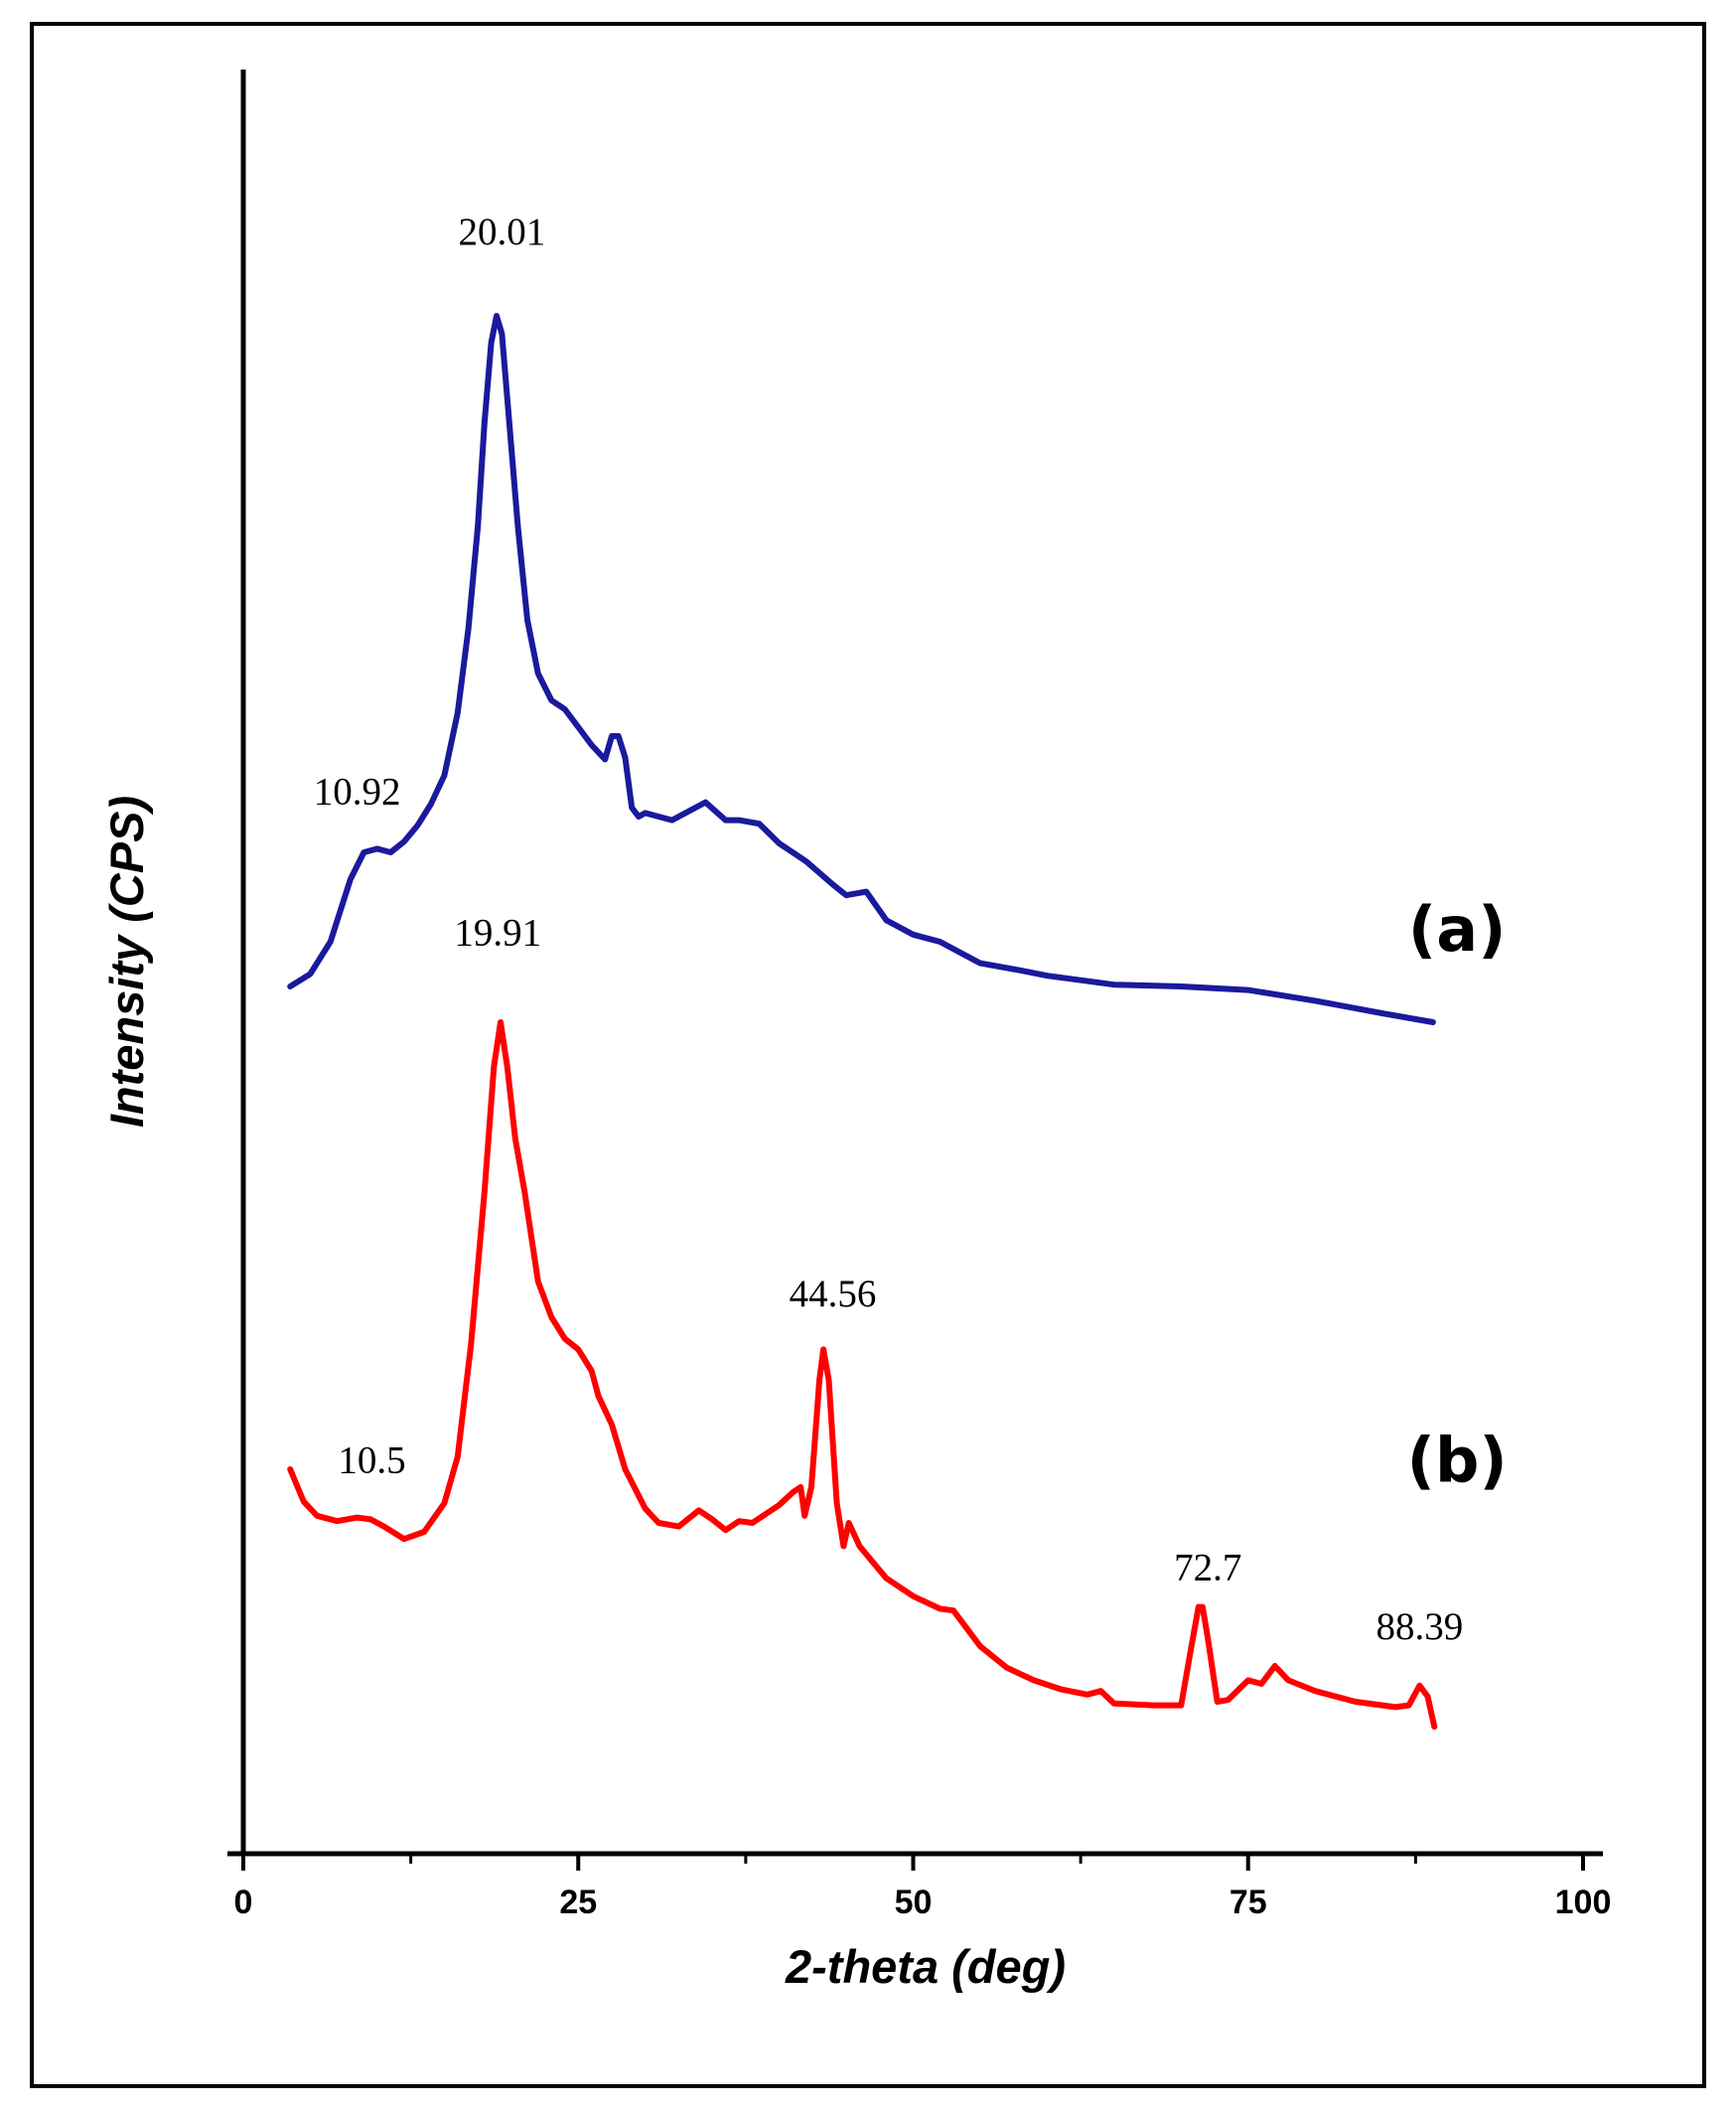 The width and height of the screenshot is (1736, 2111). Describe the element at coordinates (126, 962) in the screenshot. I see `y-axis-title: Intensity (CPS)` at that location.